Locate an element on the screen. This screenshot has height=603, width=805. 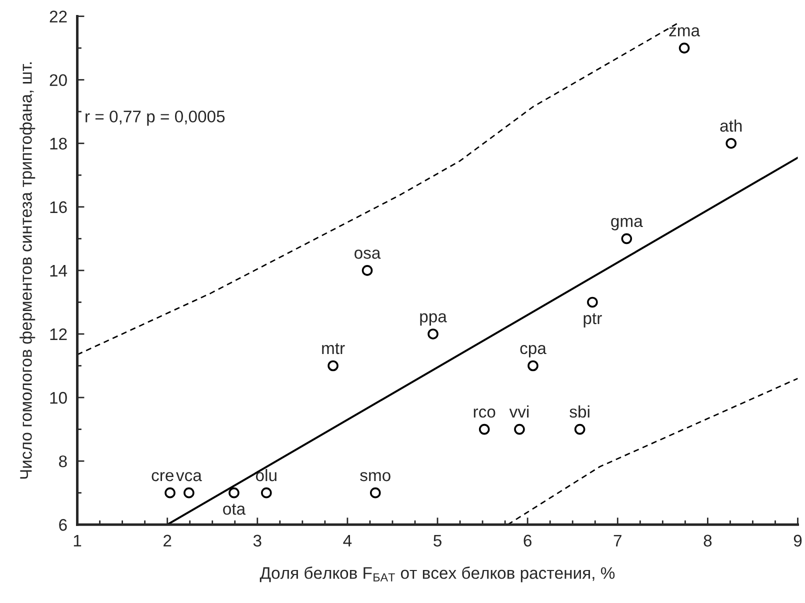
x-axis-title: Доля белков F$_{БАТ}$ от всех белков растения, % is located at coordinates (437, 574).